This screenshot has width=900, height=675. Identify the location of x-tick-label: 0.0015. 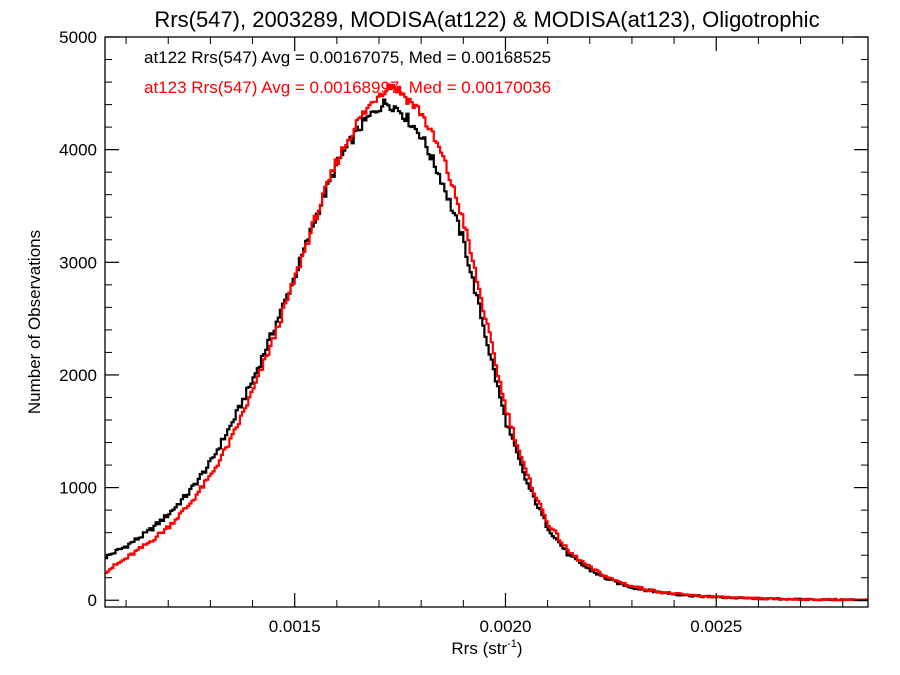
(295, 626).